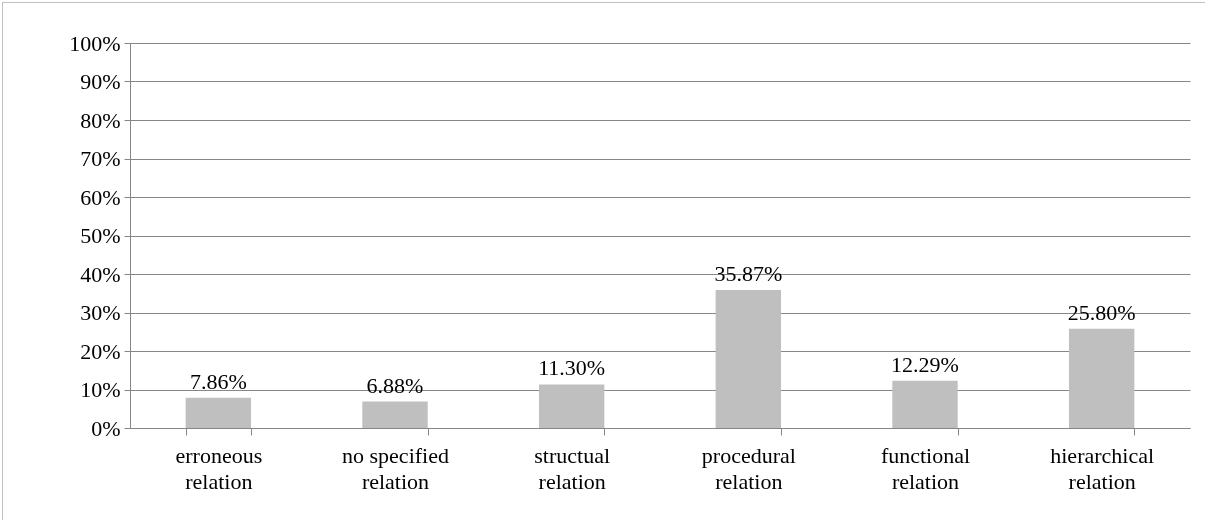 The width and height of the screenshot is (1209, 524). What do you see at coordinates (572, 368) in the screenshot?
I see `data-label: 11.30%` at bounding box center [572, 368].